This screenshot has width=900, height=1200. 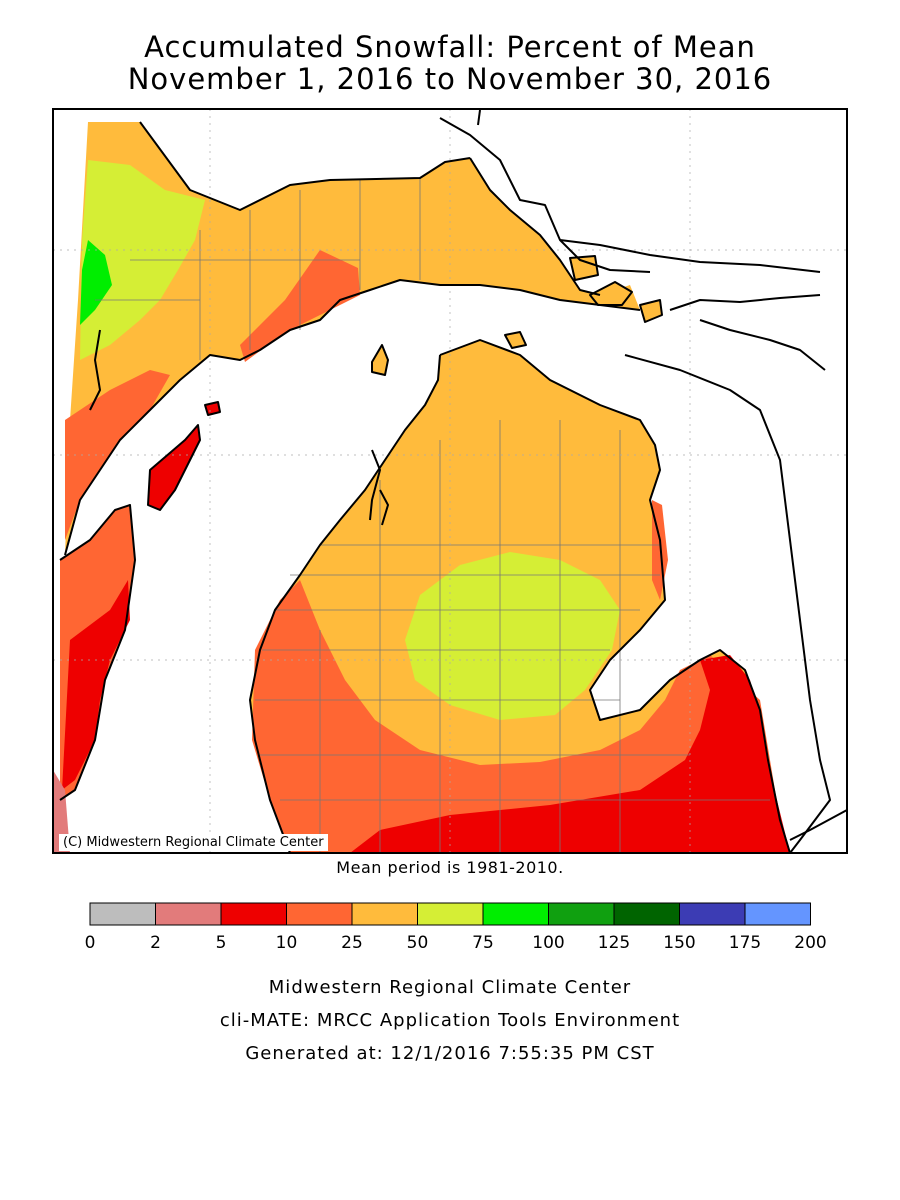 I want to click on footer-org: Midwestern Regional Climate Center, so click(x=450, y=987).